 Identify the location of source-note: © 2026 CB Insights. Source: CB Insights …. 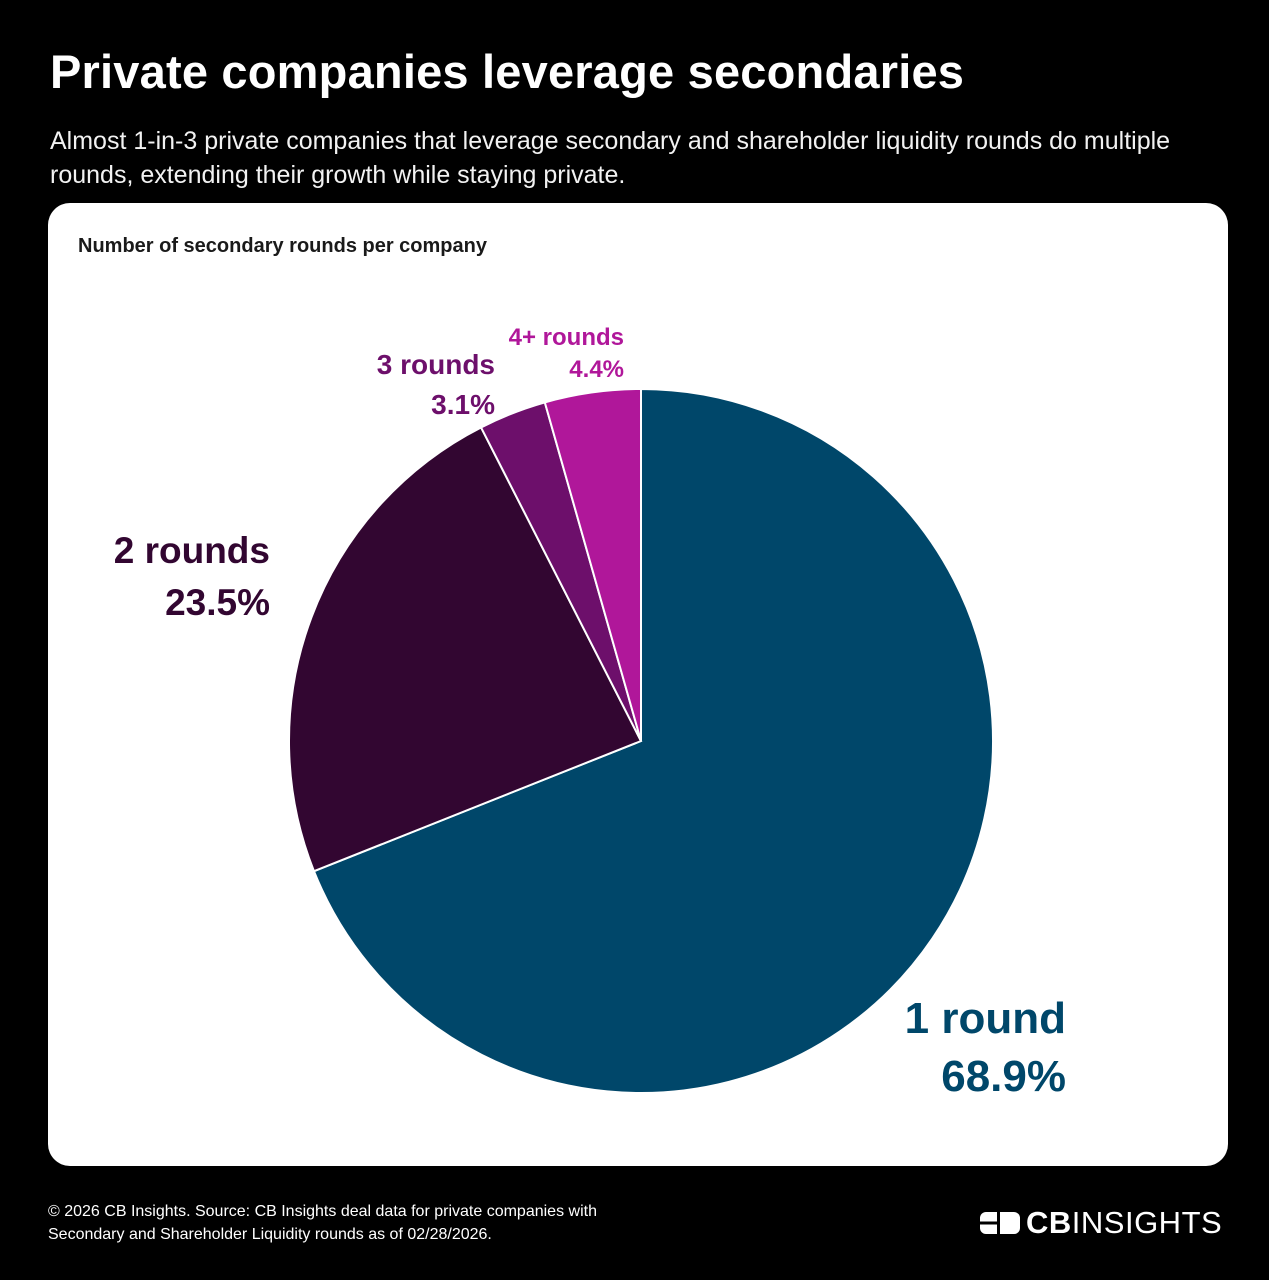
(398, 1223).